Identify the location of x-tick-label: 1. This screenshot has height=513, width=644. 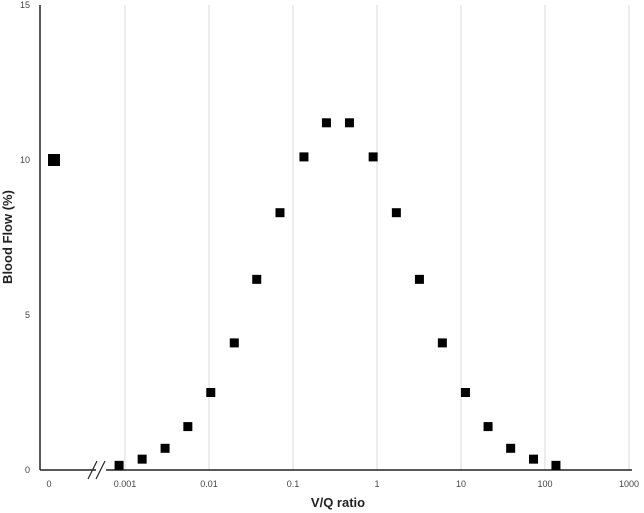
(376, 484).